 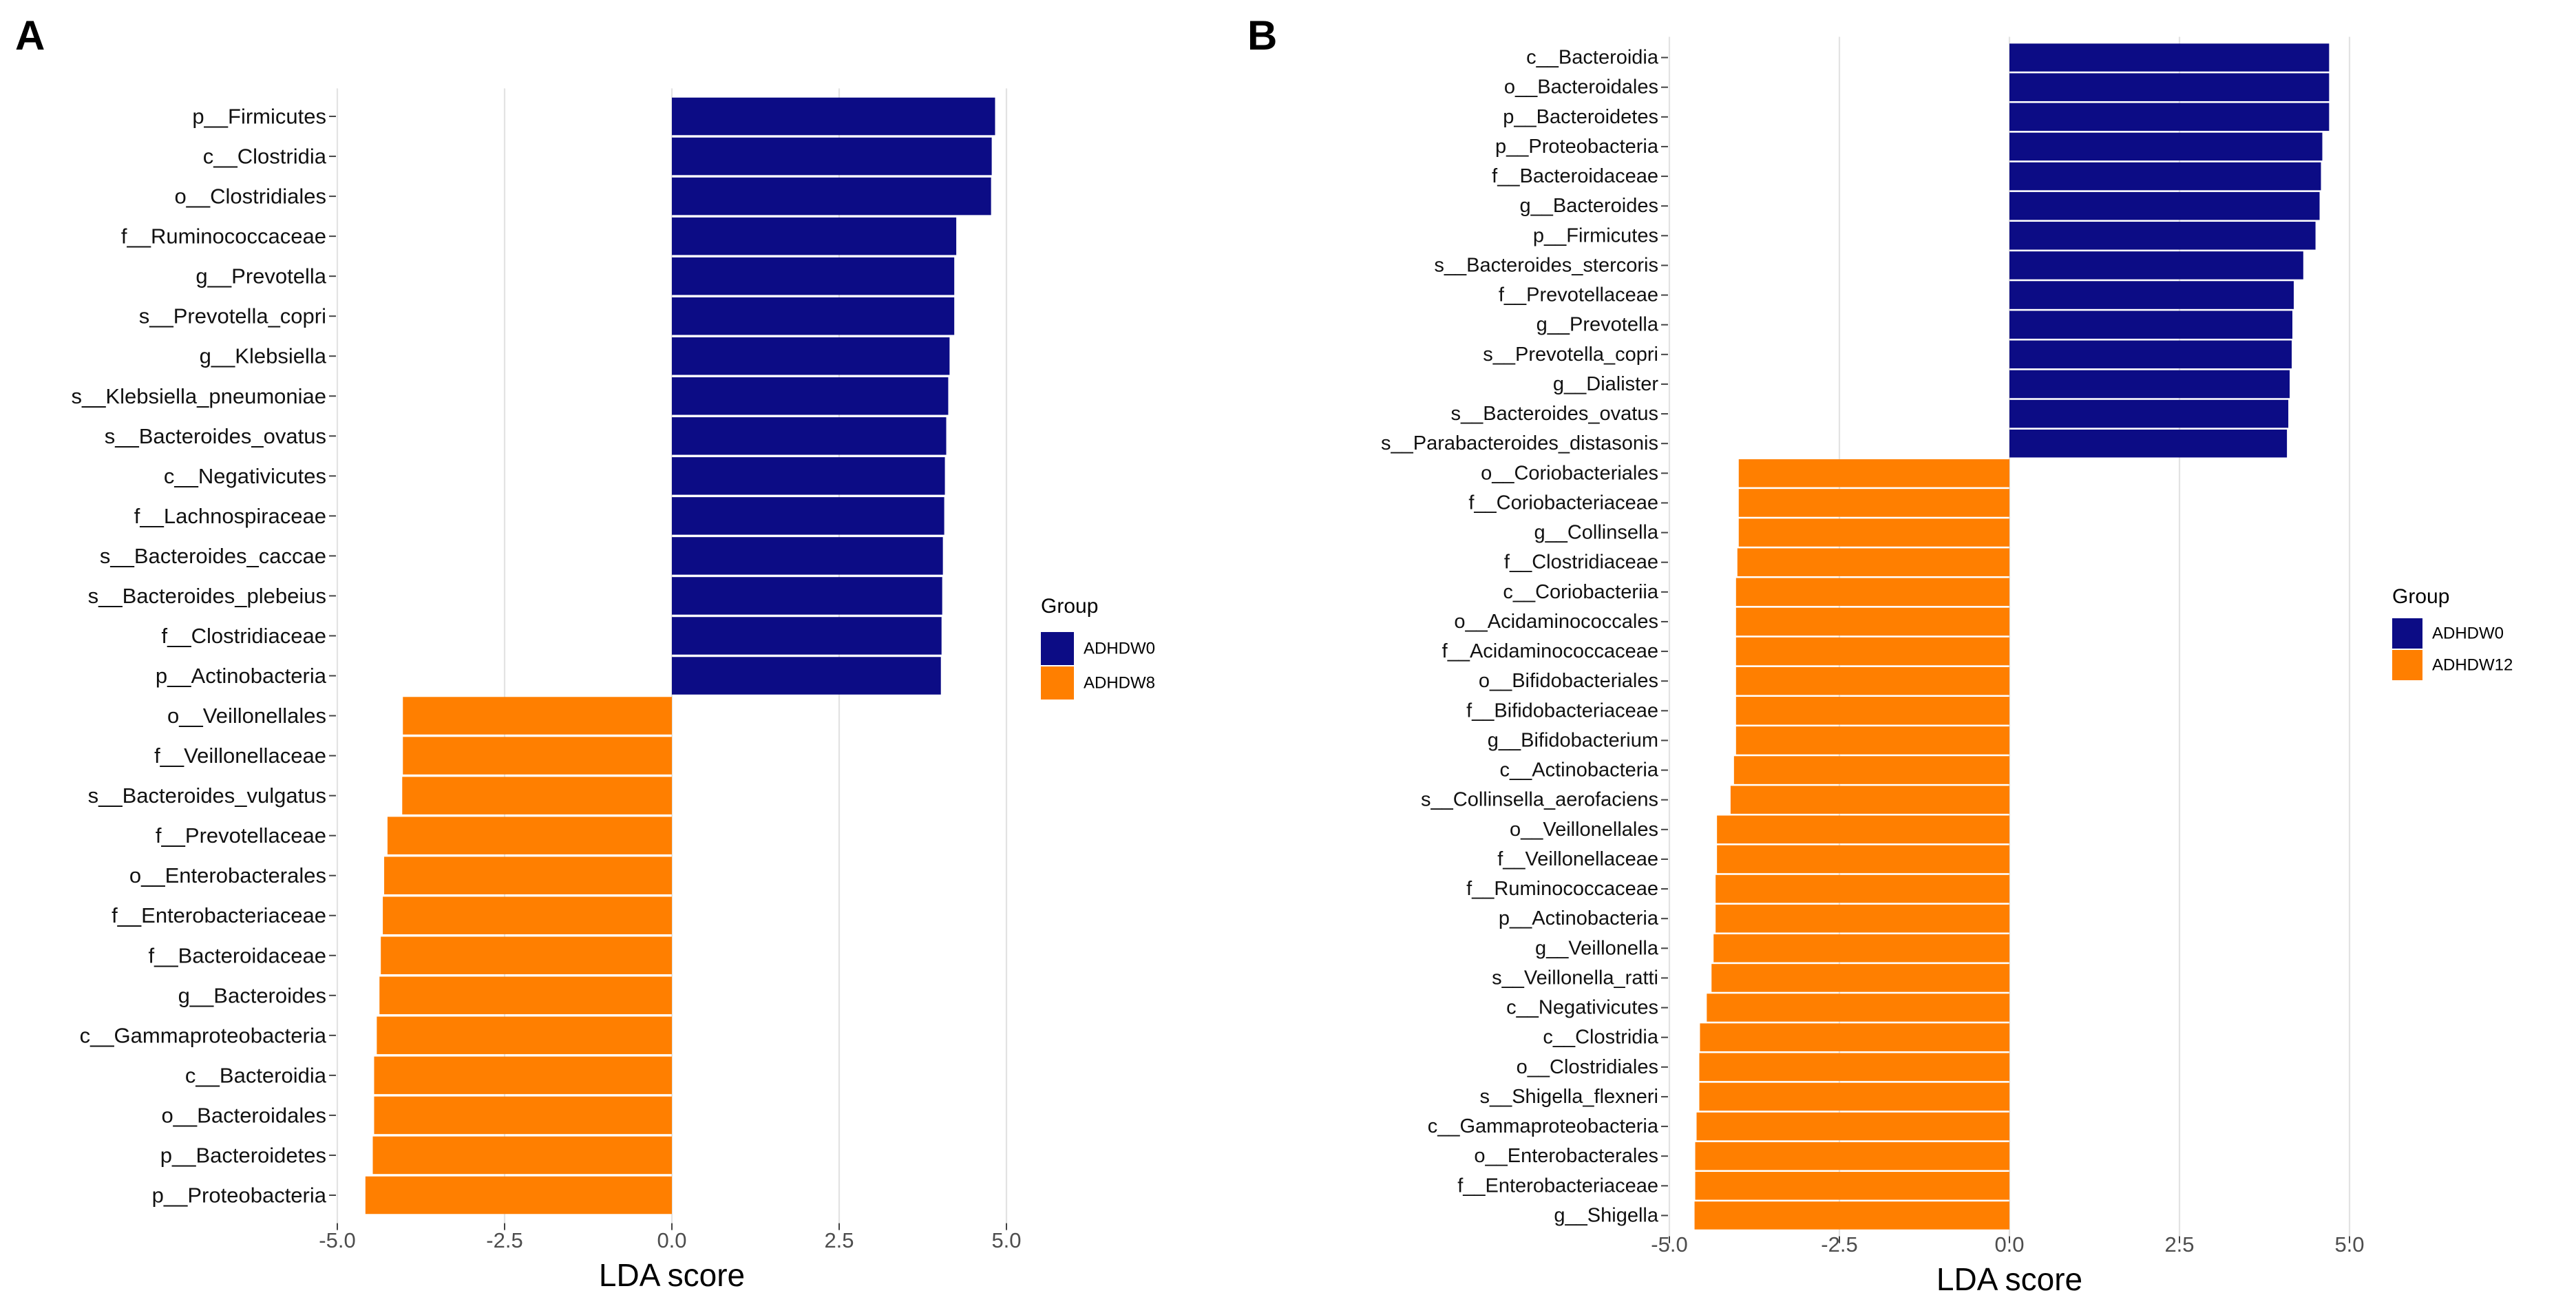 I want to click on bar-s-parabacteroides-distasonis, so click(x=2149, y=443).